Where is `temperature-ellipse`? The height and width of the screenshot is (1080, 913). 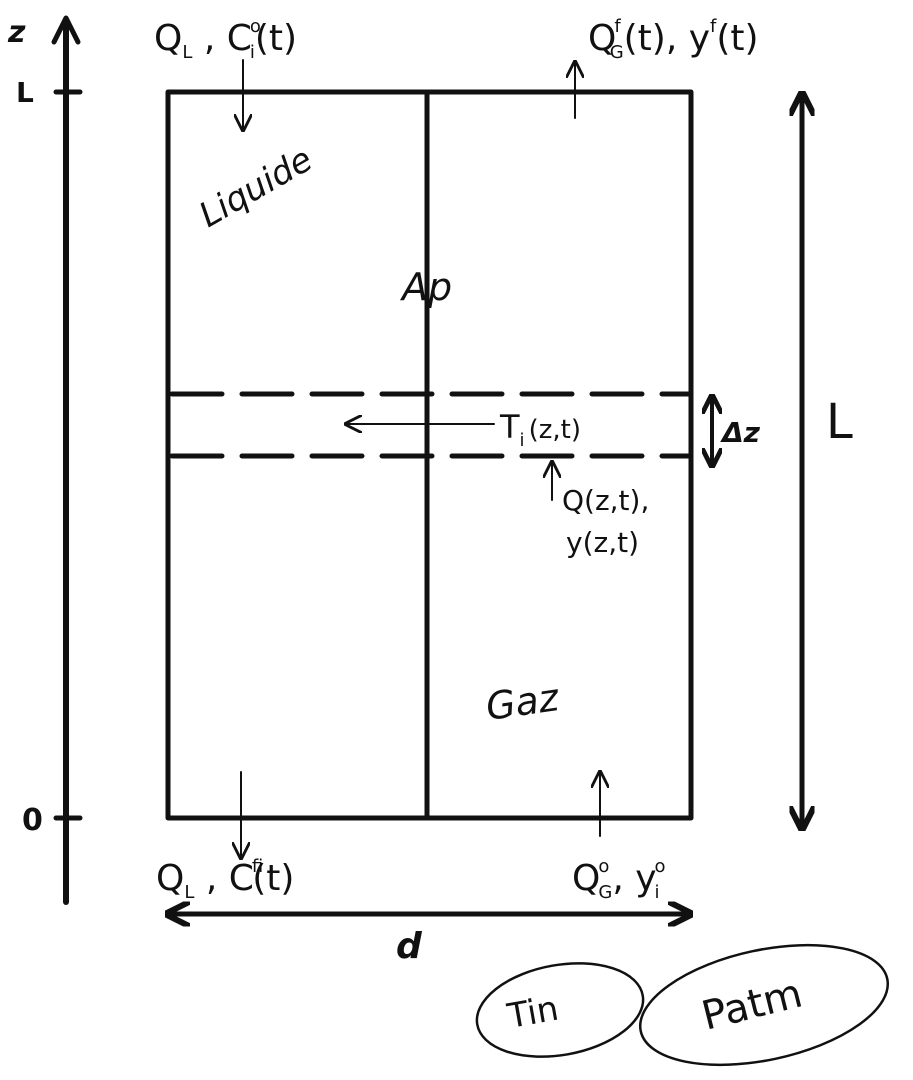 temperature-ellipse is located at coordinates (560, 1010).